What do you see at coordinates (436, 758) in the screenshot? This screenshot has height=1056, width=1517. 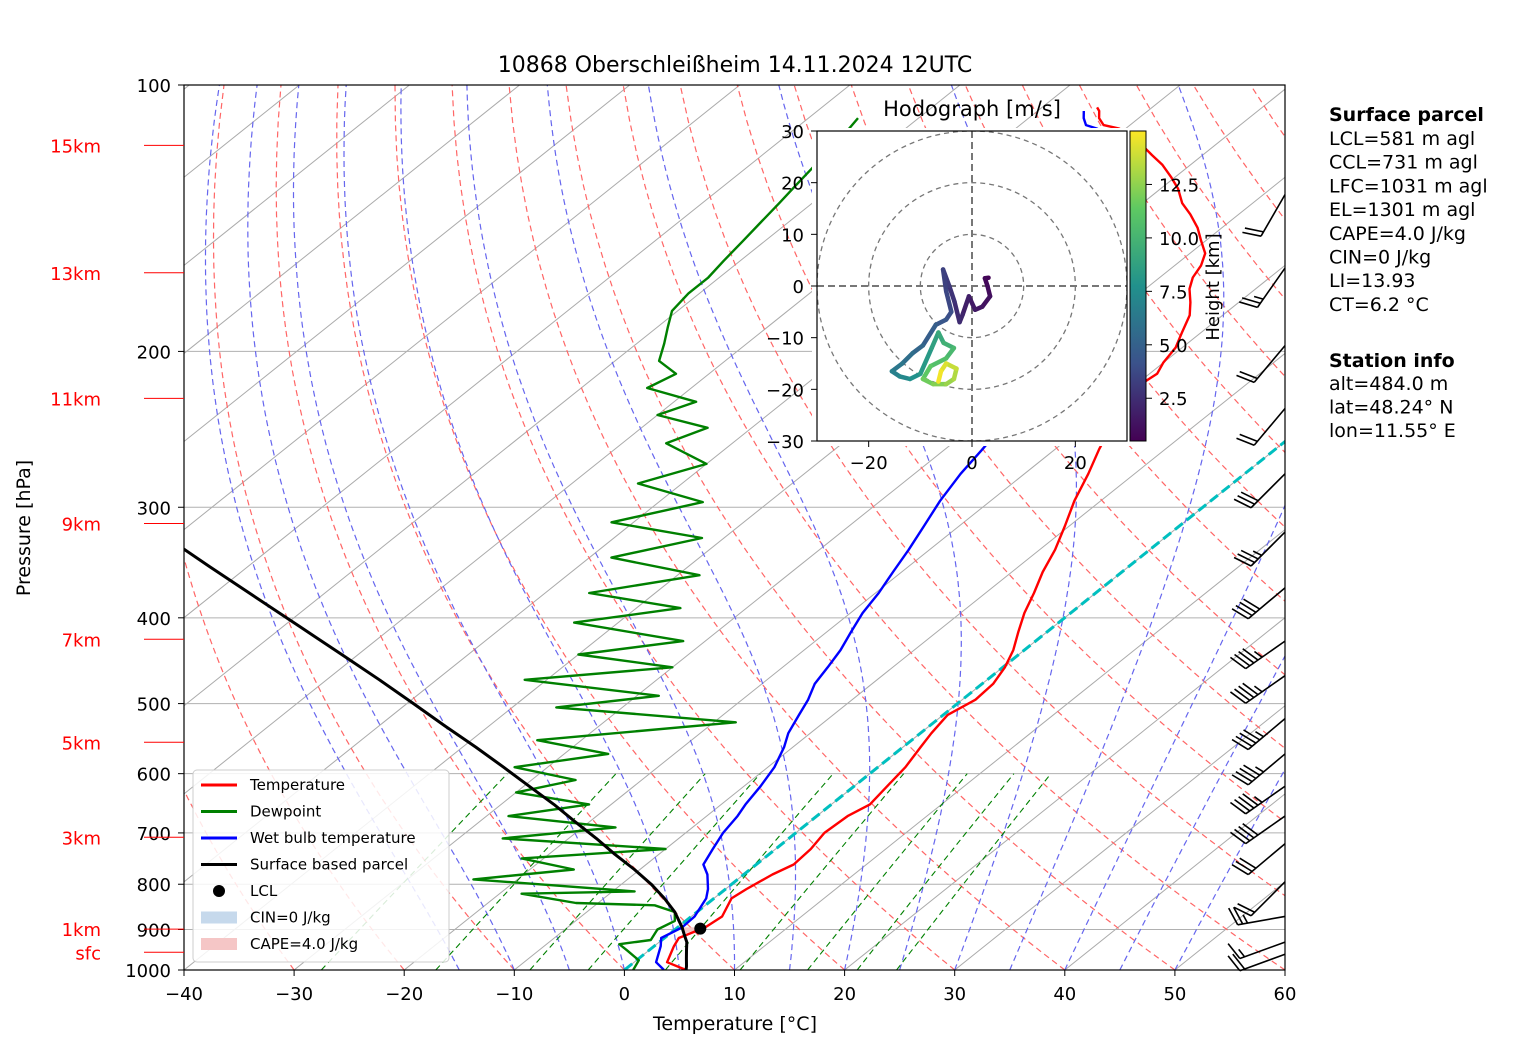 I see `surface-based-parcel-line` at bounding box center [436, 758].